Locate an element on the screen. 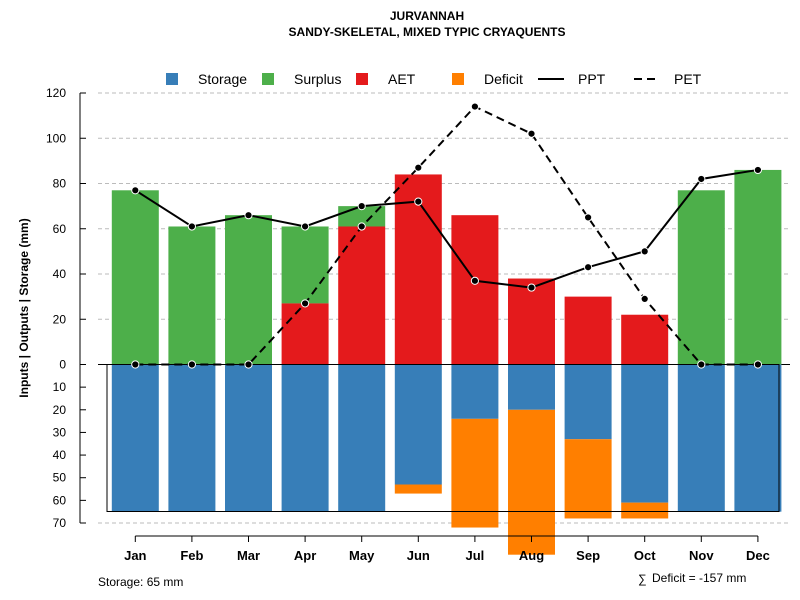 This screenshot has width=800, height=600. storage-note: Storage: 65 mm is located at coordinates (140, 582).